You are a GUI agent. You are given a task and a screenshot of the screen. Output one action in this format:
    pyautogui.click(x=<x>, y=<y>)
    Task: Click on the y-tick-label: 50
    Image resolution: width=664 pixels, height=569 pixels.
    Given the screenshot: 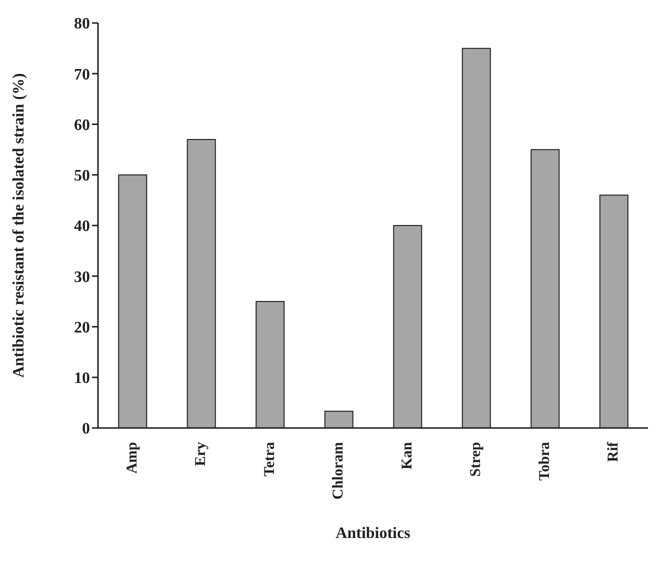 What is the action you would take?
    pyautogui.click(x=82, y=176)
    